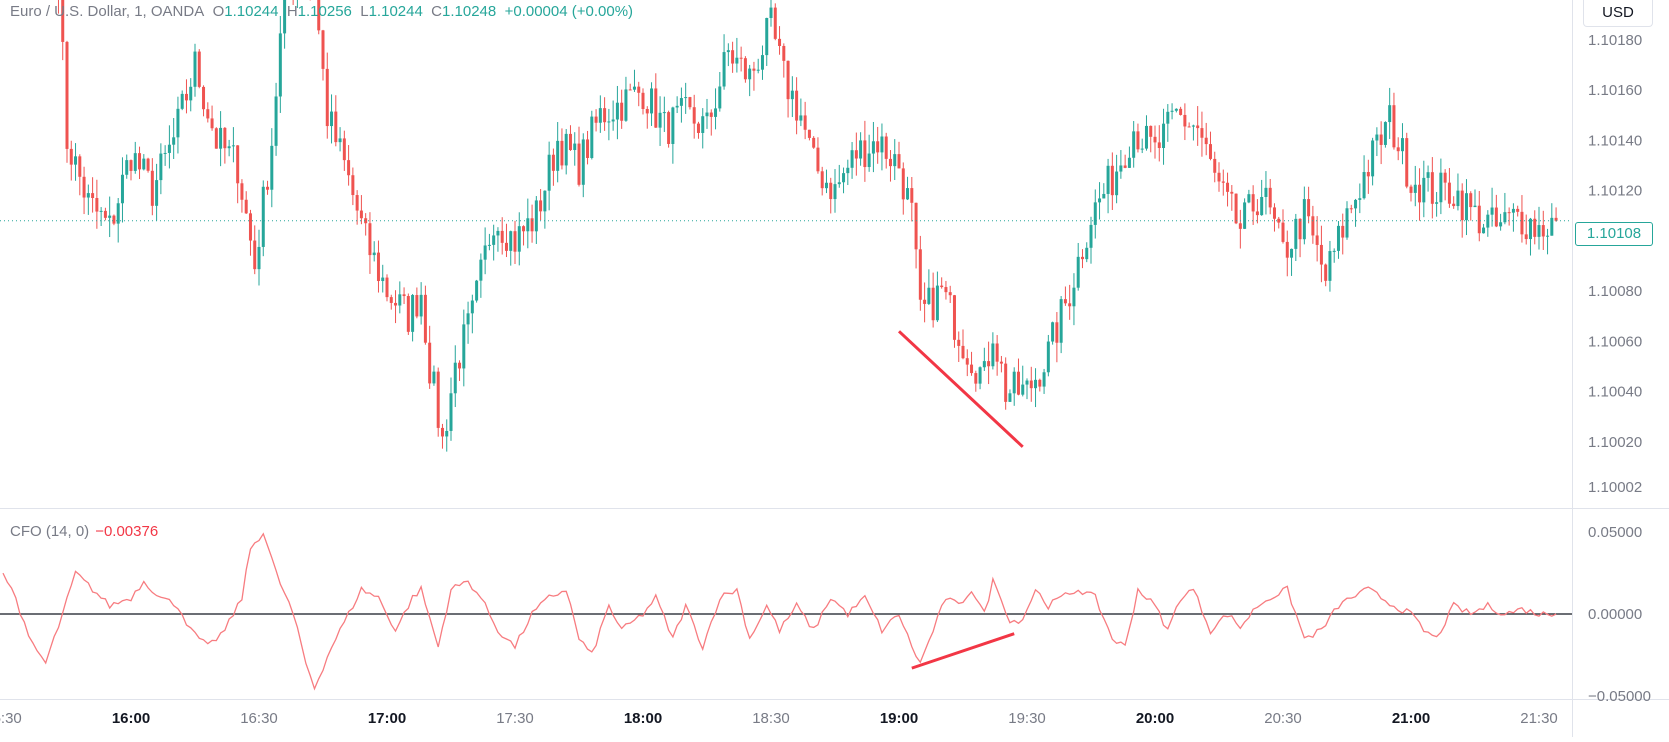 The height and width of the screenshot is (742, 1669). I want to click on low-label: L, so click(364, 11).